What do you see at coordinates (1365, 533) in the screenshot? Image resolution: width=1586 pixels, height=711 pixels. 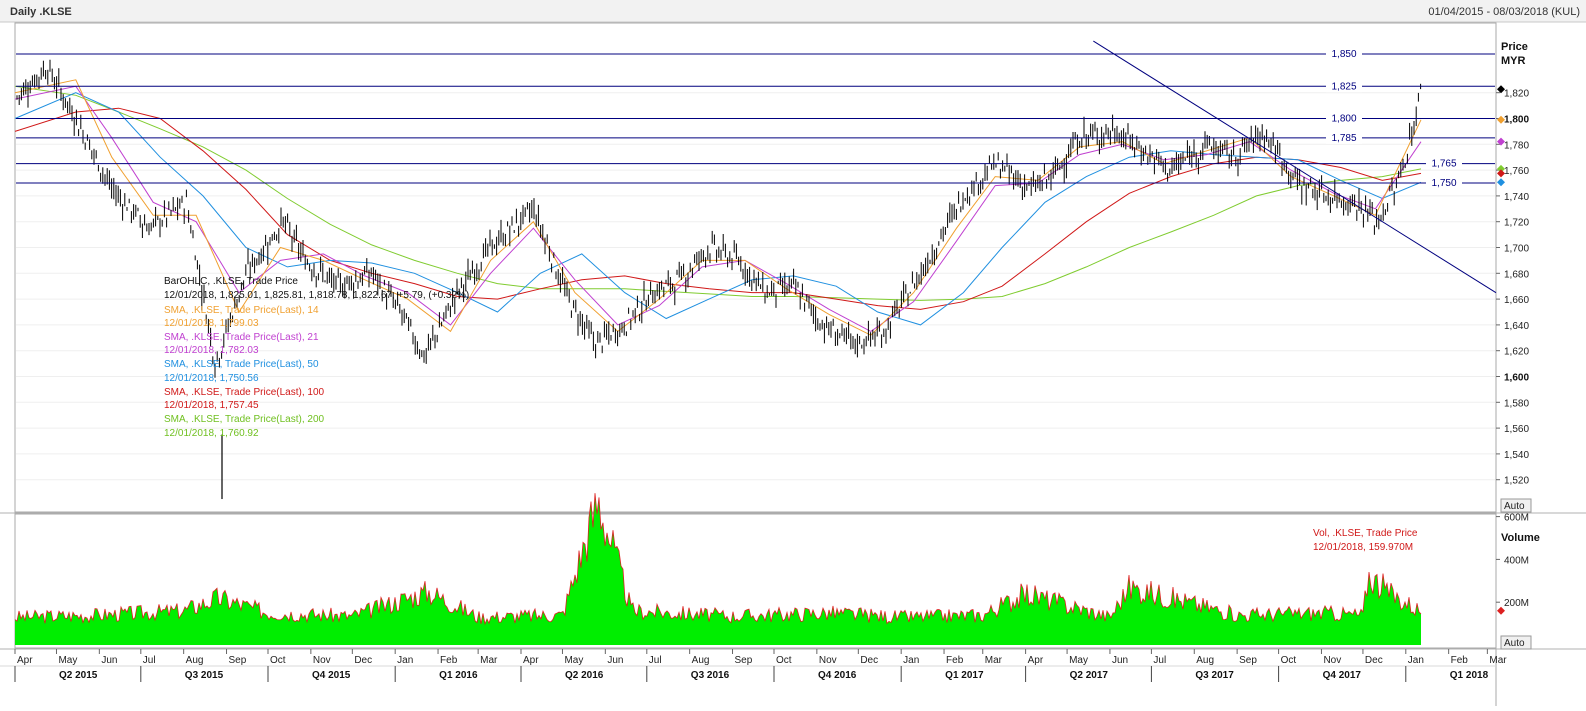 I see `legend-vol-title: Vol, .KLSE, Trade Price` at bounding box center [1365, 533].